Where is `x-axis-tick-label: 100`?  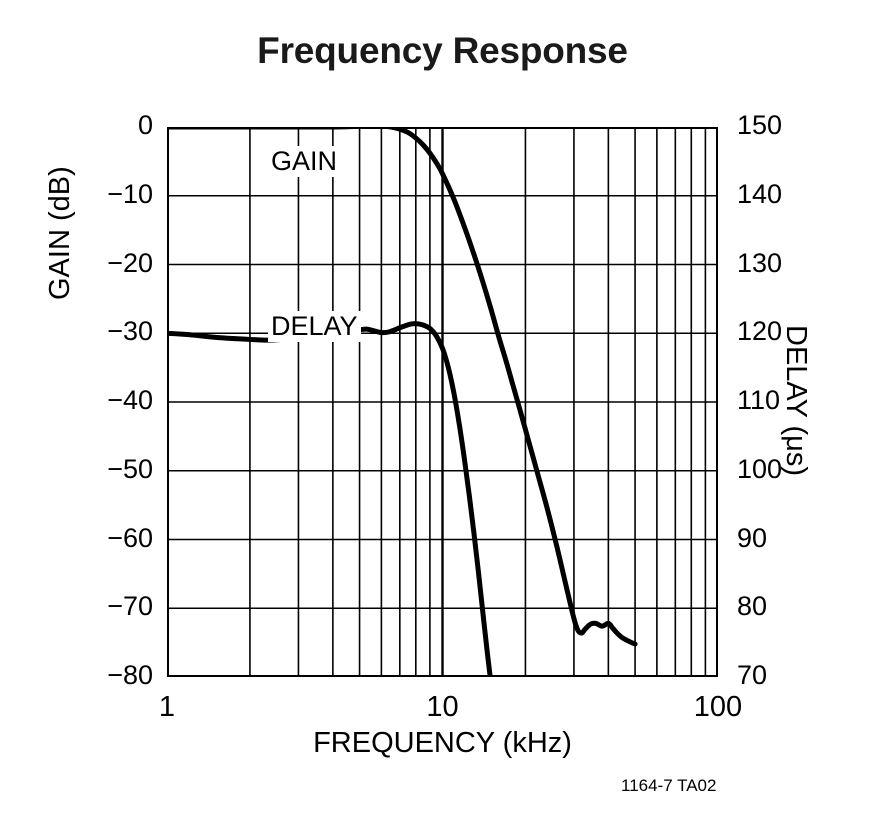 x-axis-tick-label: 100 is located at coordinates (718, 707).